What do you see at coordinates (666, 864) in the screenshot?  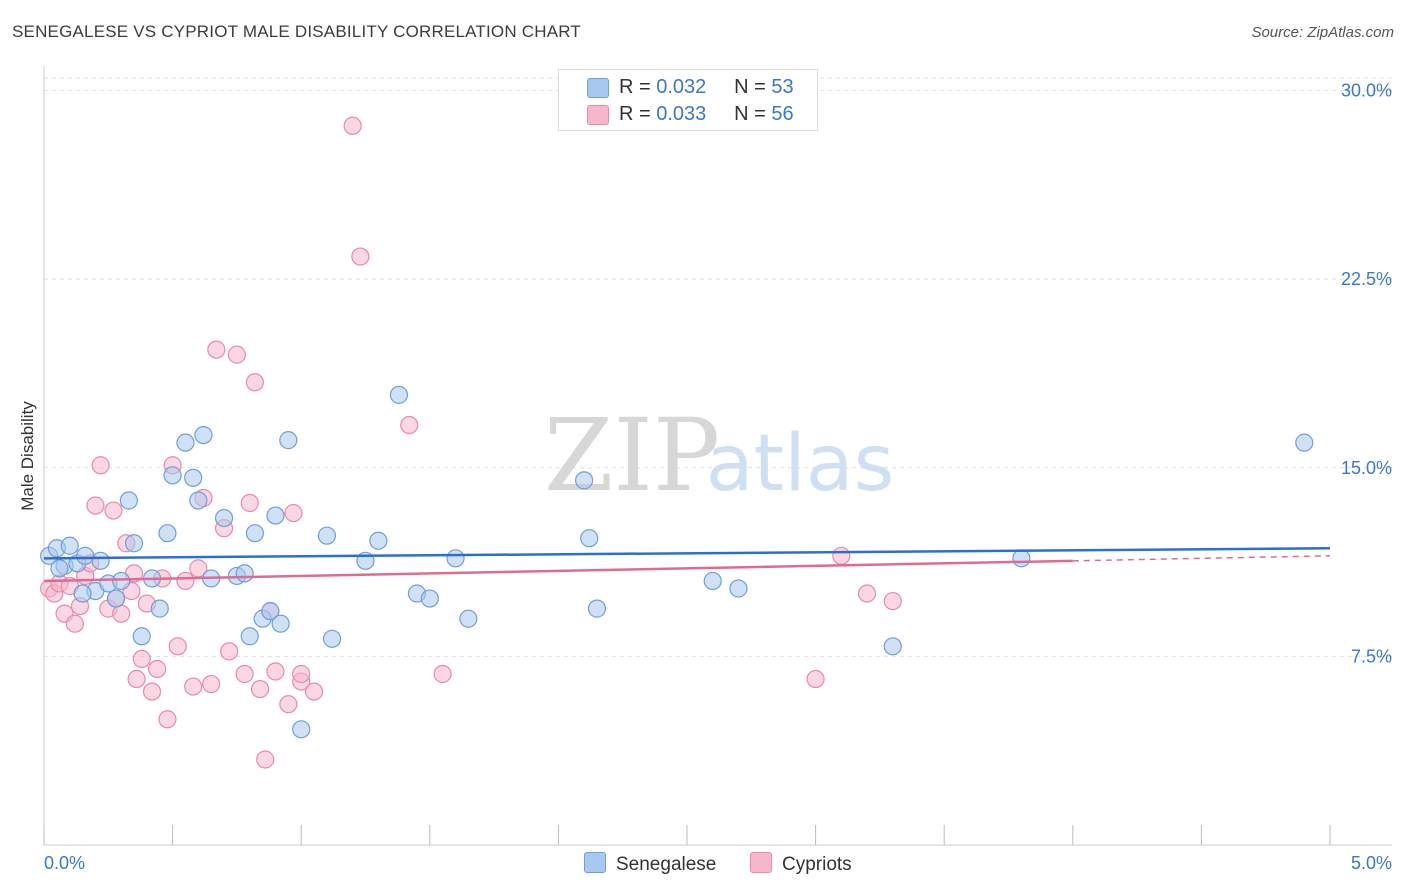 I see `senegalese-legend-label: Senegalese` at bounding box center [666, 864].